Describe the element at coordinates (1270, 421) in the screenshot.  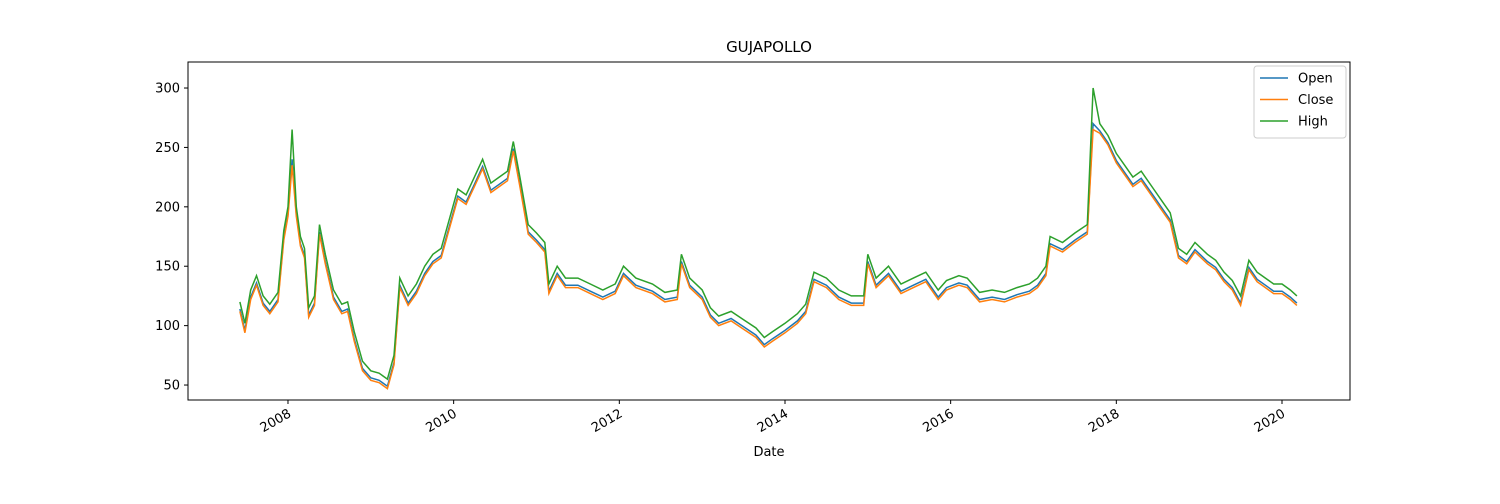
I see `x-tick-label: 2020` at that location.